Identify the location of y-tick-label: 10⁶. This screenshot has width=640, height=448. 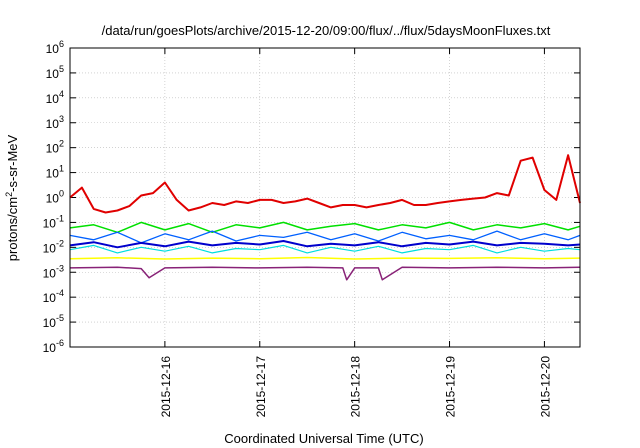
(55, 47).